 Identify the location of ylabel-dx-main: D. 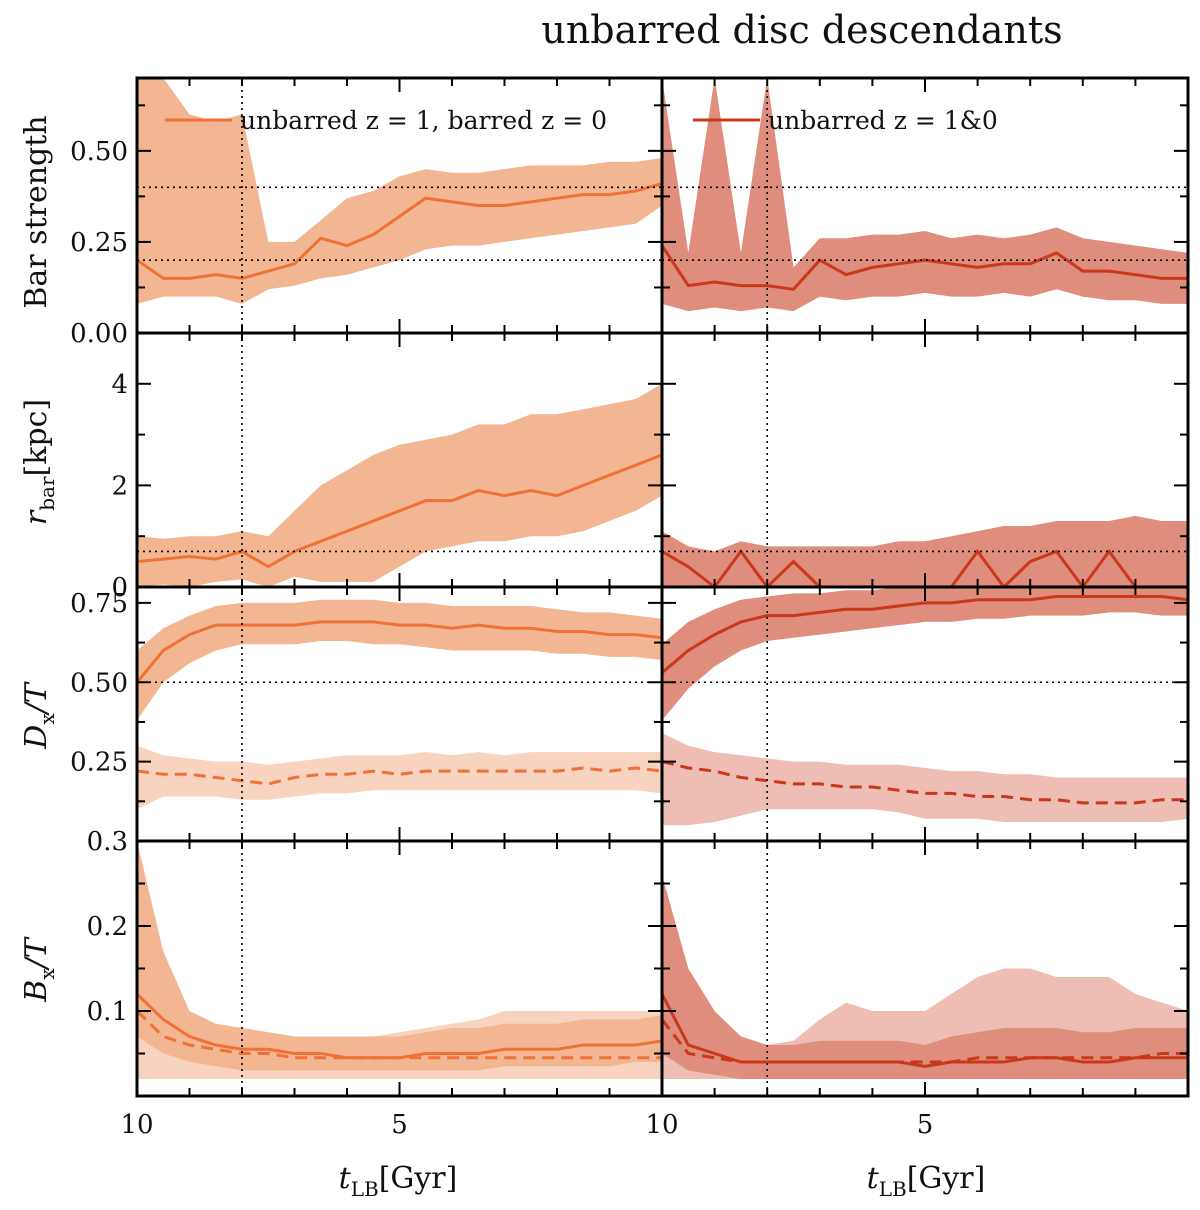
(36, 737).